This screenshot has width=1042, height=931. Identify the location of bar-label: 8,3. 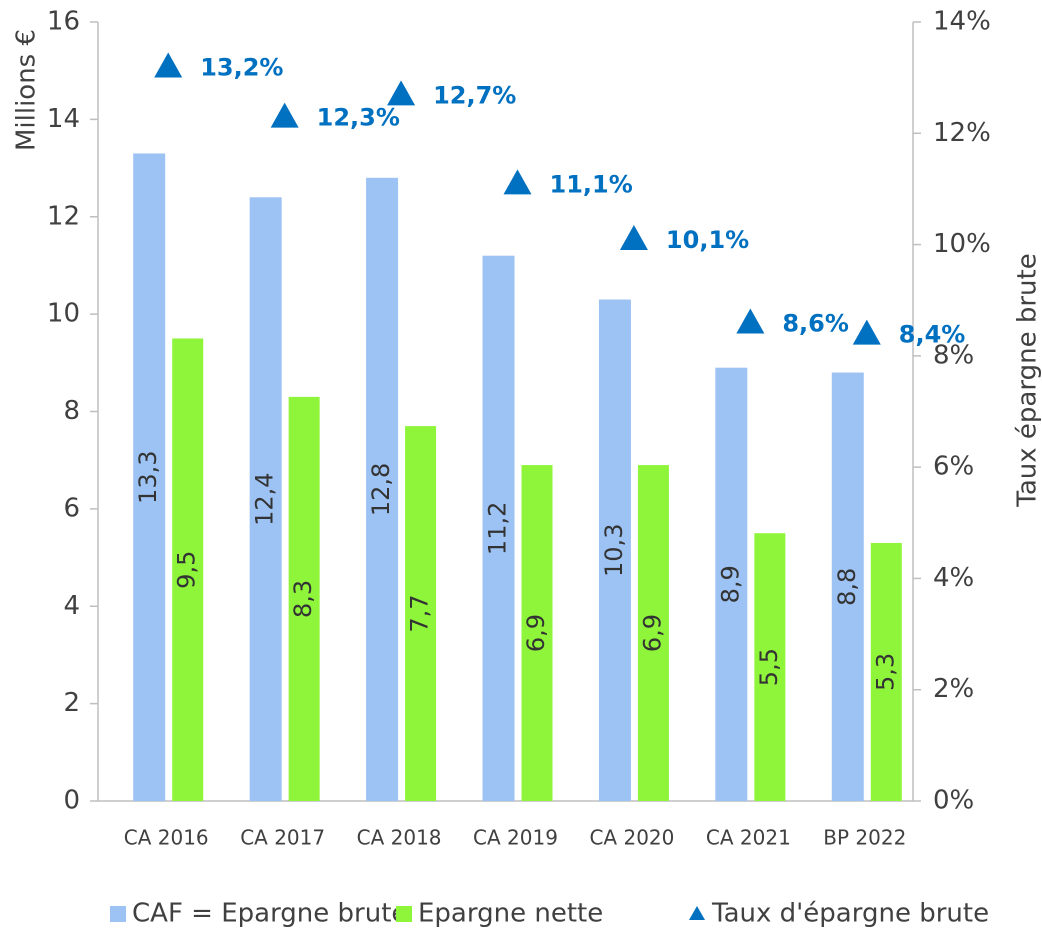
(303, 599).